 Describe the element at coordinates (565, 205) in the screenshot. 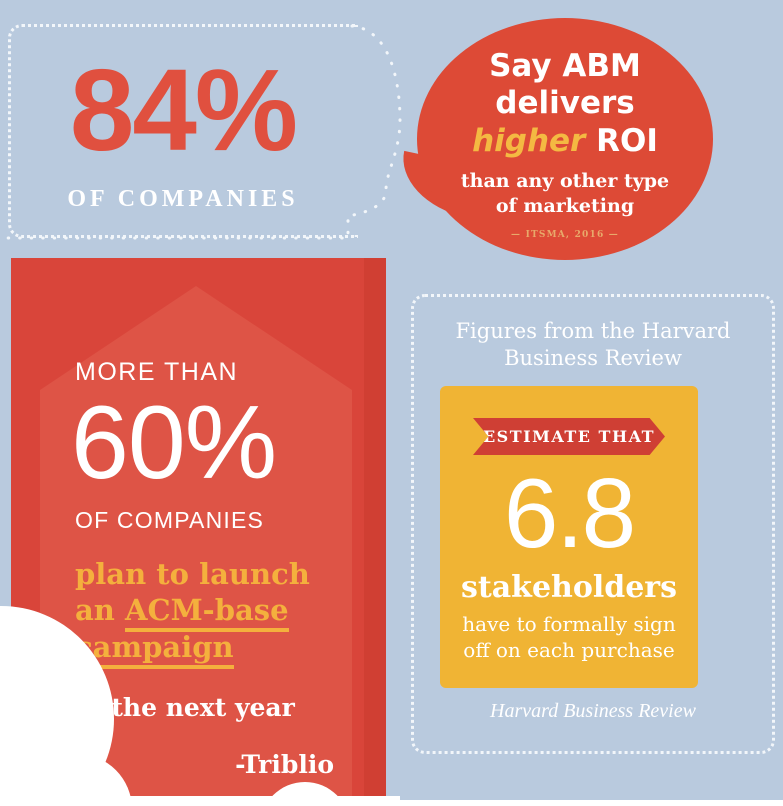

I see `bubble-line-5: of marketing` at that location.